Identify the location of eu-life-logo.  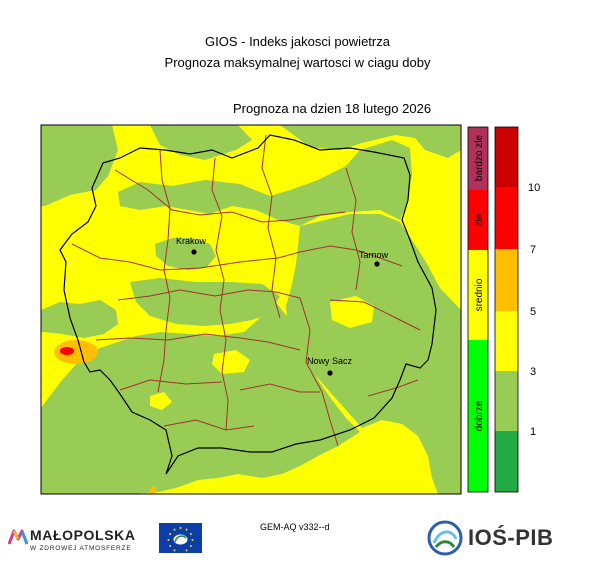
(180, 538).